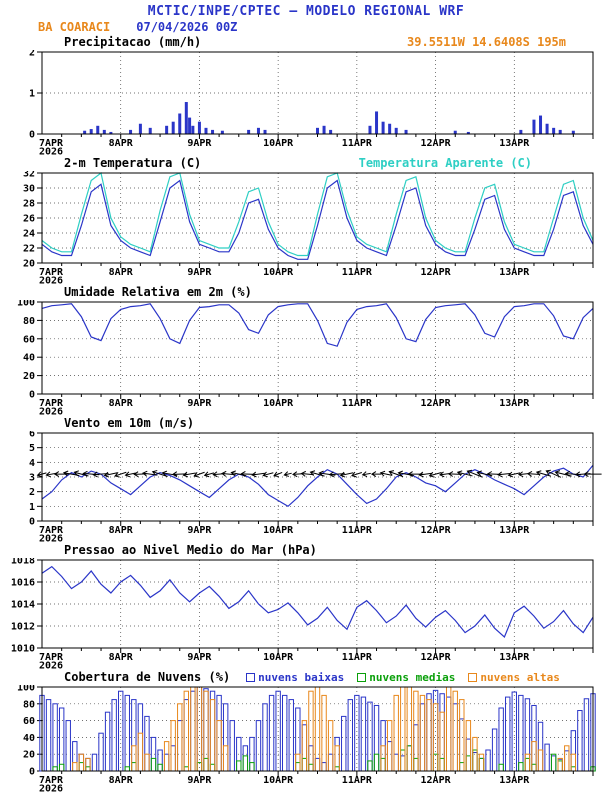 Image resolution: width=612 pixels, height=792 pixels. Describe the element at coordinates (29, 219) in the screenshot. I see `svg-text: 26` at that location.